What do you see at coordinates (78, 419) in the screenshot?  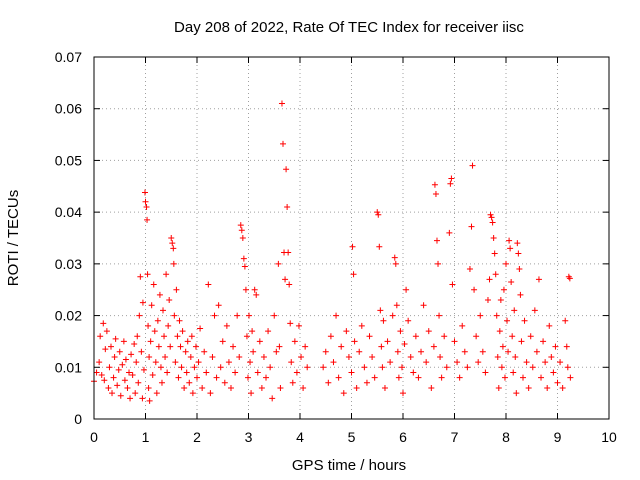 I see `y-tick-label: 0` at bounding box center [78, 419].